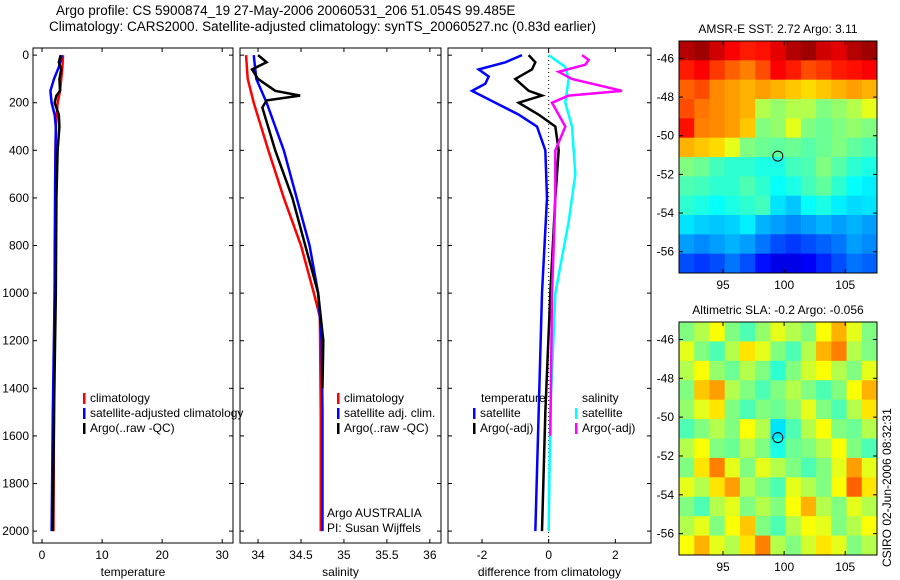 The image size is (900, 580). Describe the element at coordinates (19, 150) in the screenshot. I see `y-tick-label: 400` at that location.